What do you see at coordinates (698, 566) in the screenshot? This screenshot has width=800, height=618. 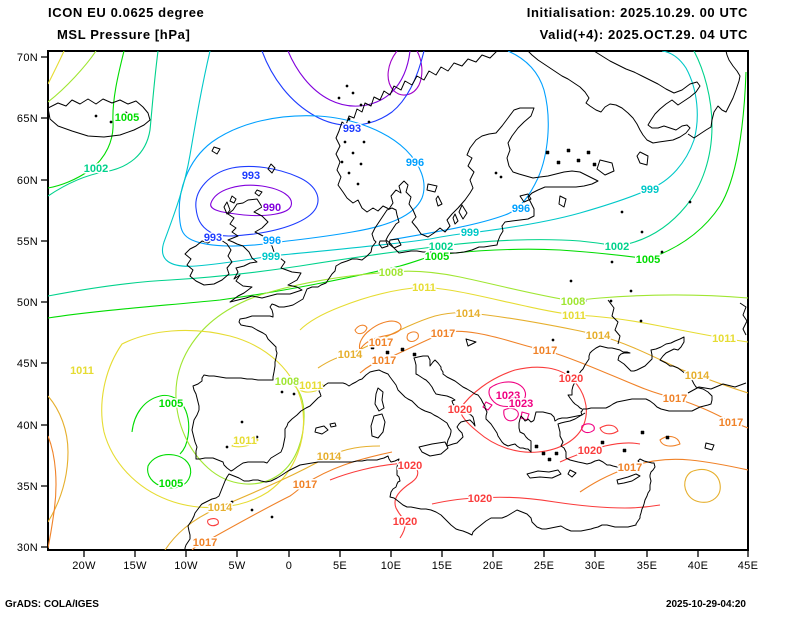 I see `lon-label: 40E` at bounding box center [698, 566].